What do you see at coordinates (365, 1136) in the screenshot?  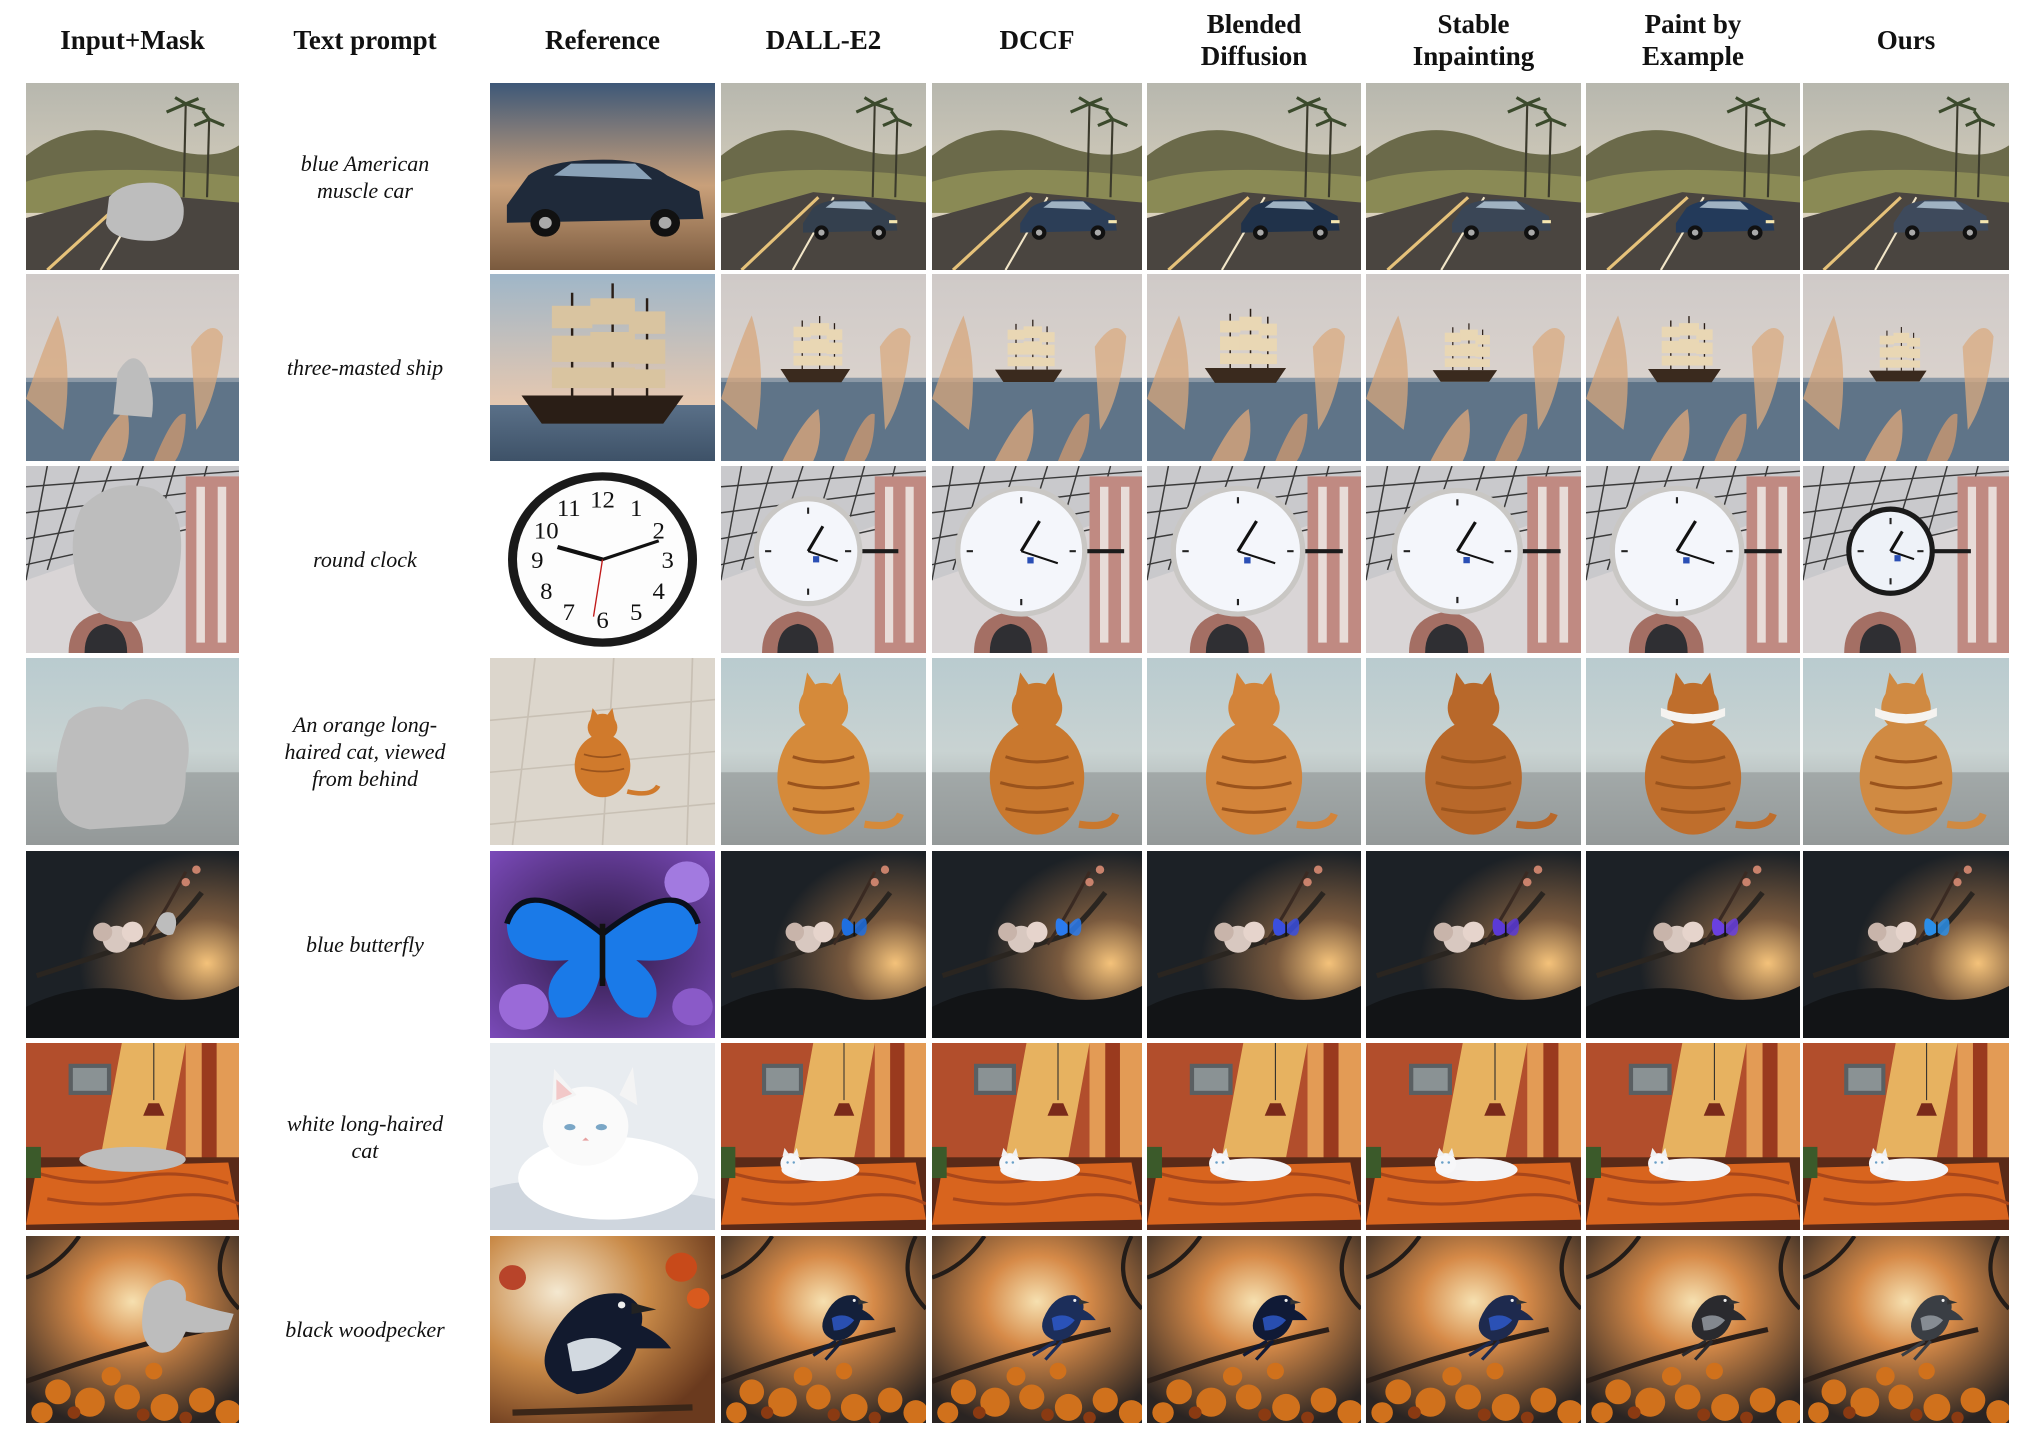 I see `text-prompt: white long-haired cat` at bounding box center [365, 1136].